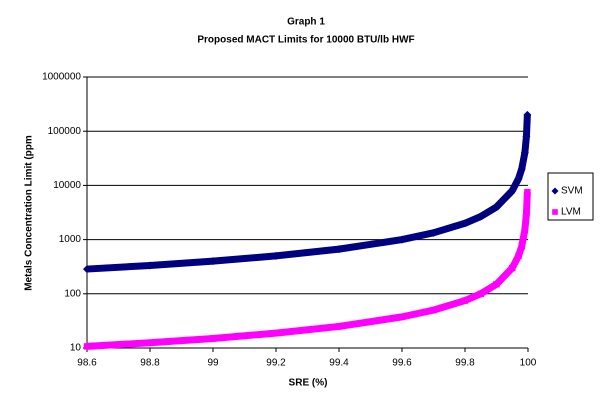  Describe the element at coordinates (571, 212) in the screenshot. I see `legend-label: LVM` at that location.